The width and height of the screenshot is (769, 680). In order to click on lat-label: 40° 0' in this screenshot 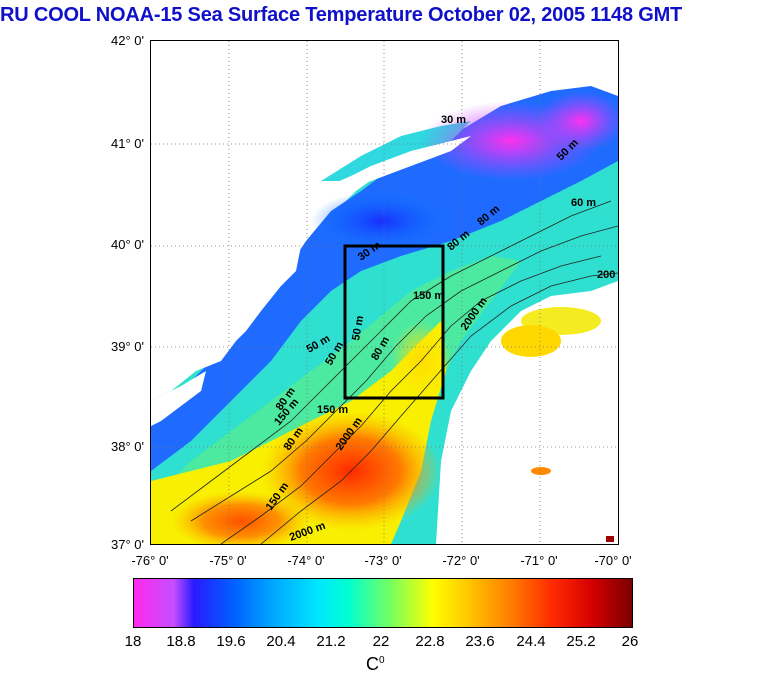, I will do `click(127, 244)`.